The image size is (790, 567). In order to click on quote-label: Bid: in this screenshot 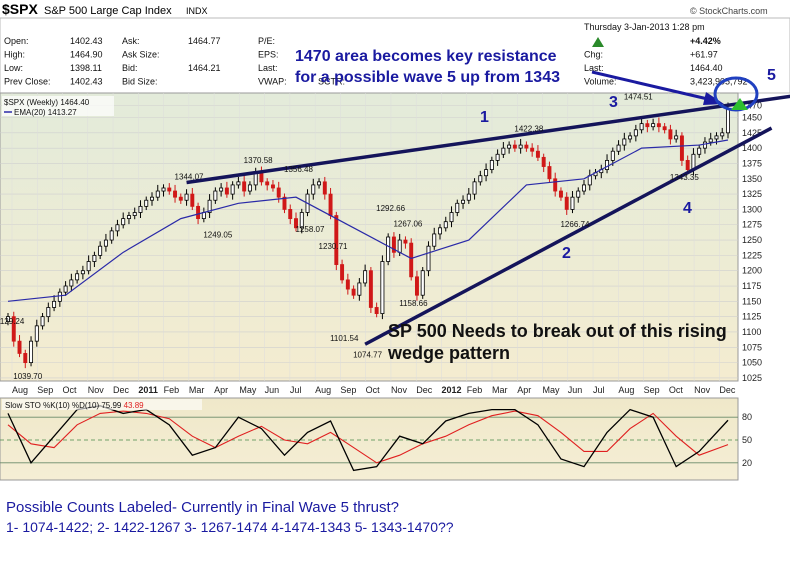, I will do `click(130, 68)`.